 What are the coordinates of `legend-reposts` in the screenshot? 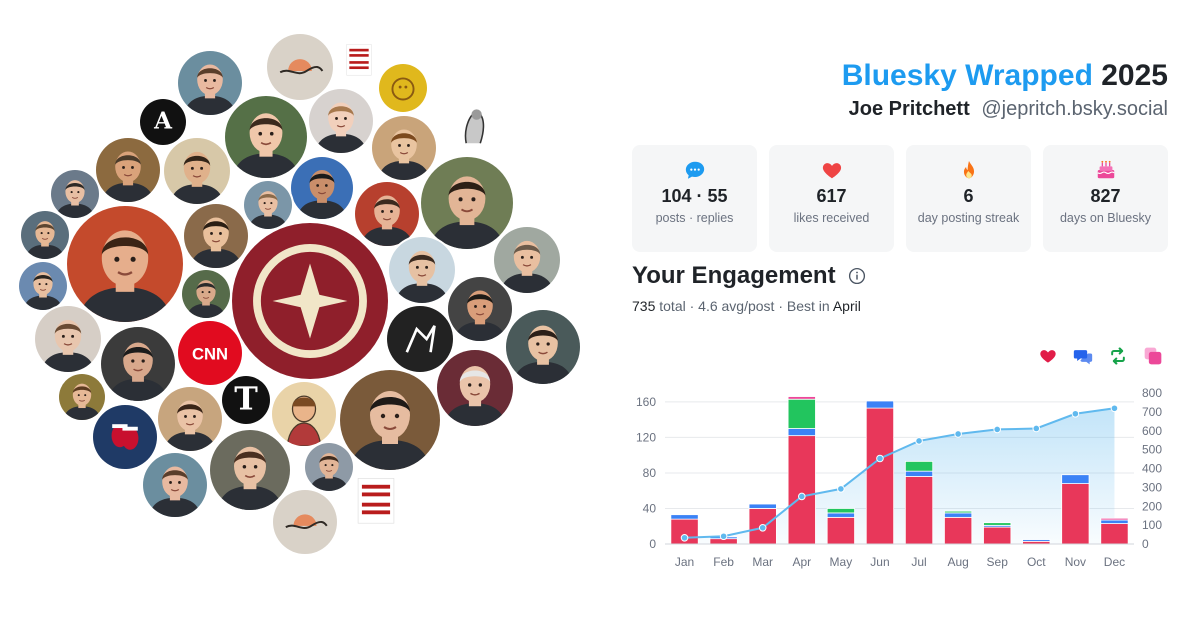 It's located at (1118, 356).